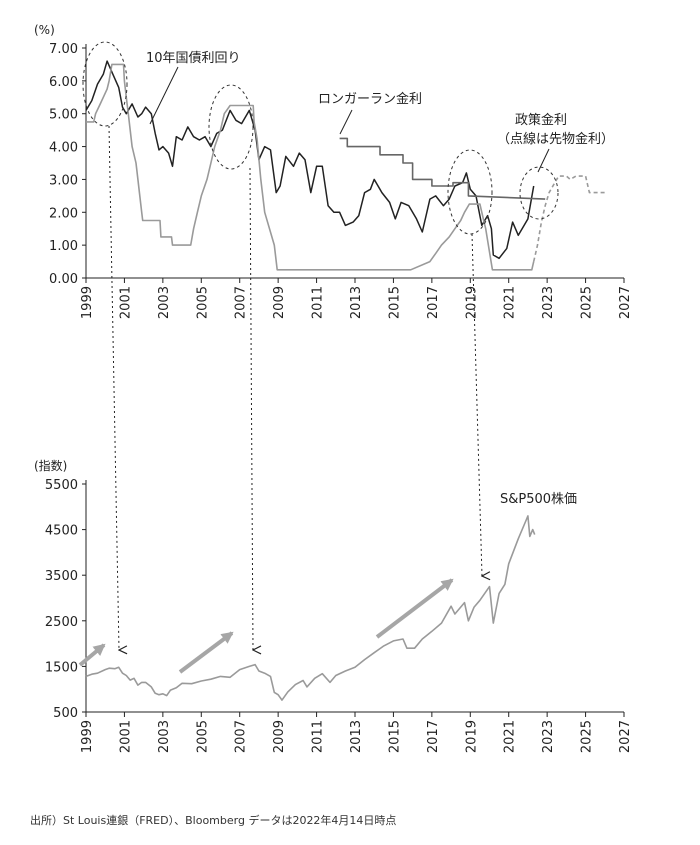  What do you see at coordinates (231, 127) in the screenshot?
I see `highlight-ellipse-2007` at bounding box center [231, 127].